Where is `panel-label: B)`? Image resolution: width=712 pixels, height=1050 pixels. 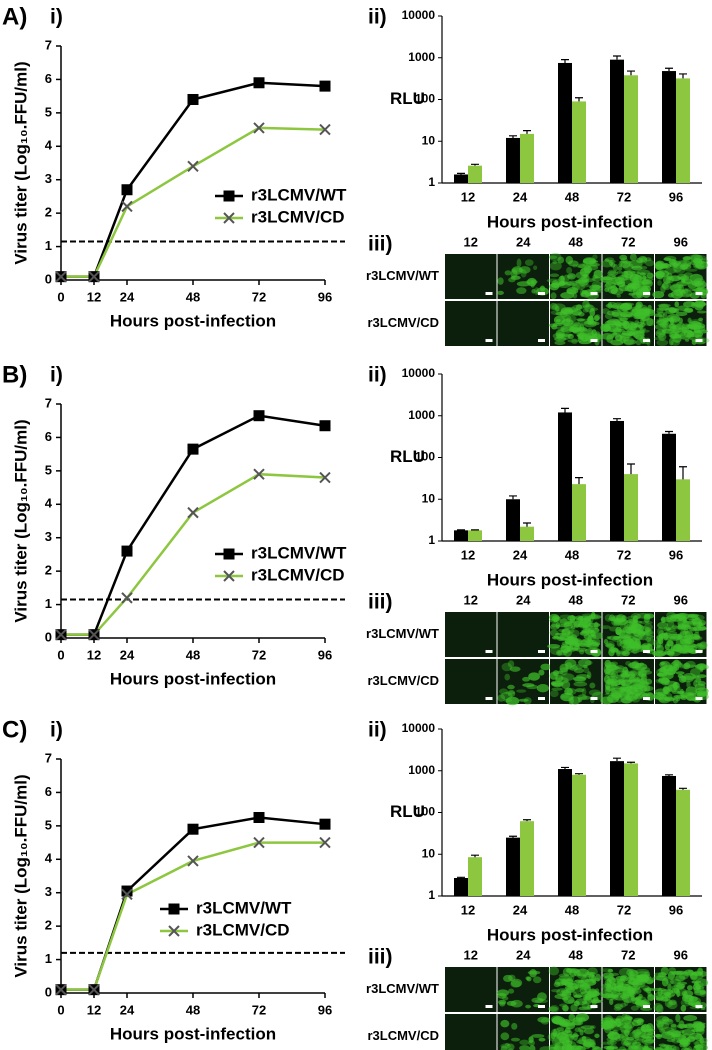
panel-label: B) is located at coordinates (14, 374).